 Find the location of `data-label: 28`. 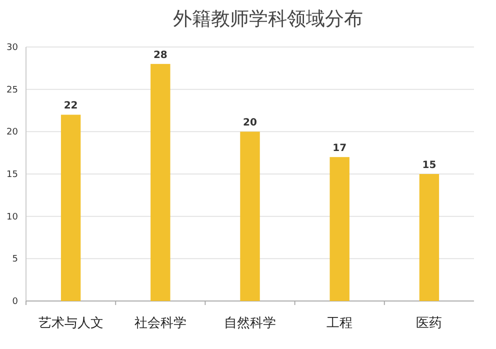

data-label: 28 is located at coordinates (160, 55).